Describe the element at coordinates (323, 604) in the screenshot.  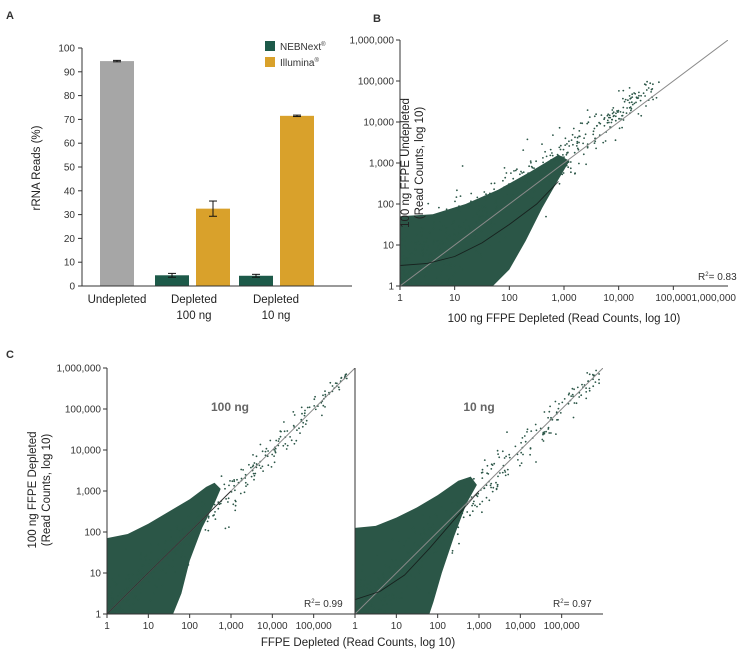
I see `panel-c-100ng-r-squared: R2= 0.99` at that location.